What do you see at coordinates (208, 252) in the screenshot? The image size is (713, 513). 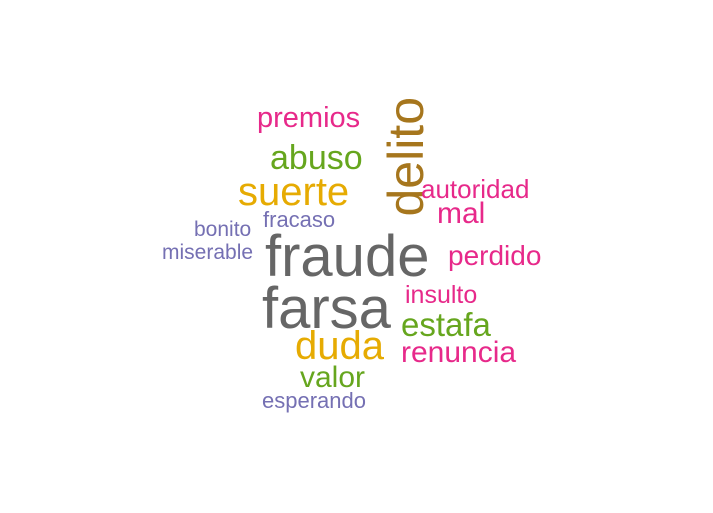 I see `word-miserable: miserable` at bounding box center [208, 252].